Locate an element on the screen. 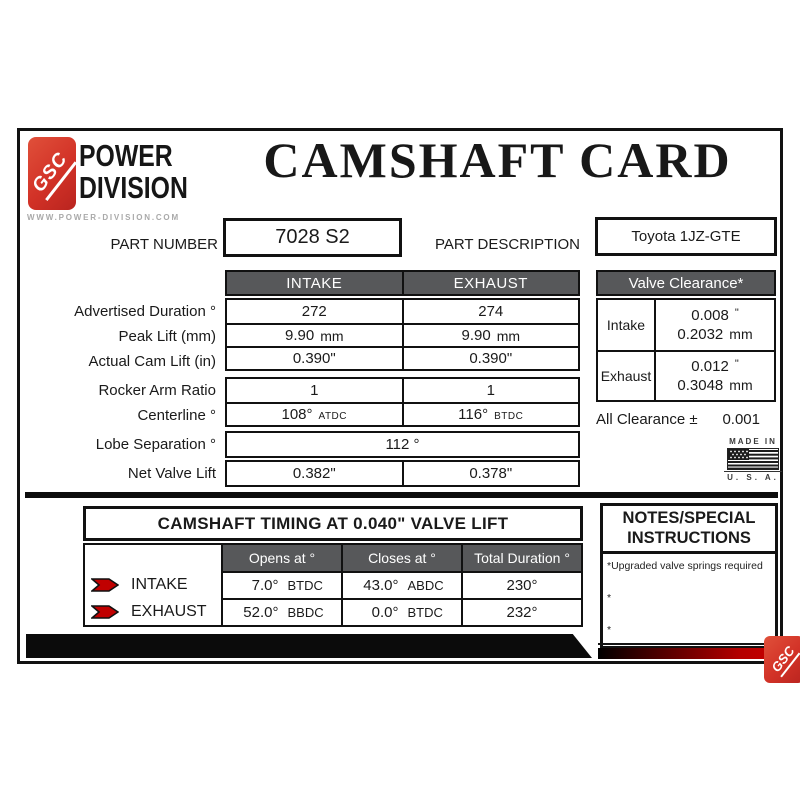 The width and height of the screenshot is (800, 800). table-row: Exhaust 0.012 " 0.3048 mm is located at coordinates (686, 375).